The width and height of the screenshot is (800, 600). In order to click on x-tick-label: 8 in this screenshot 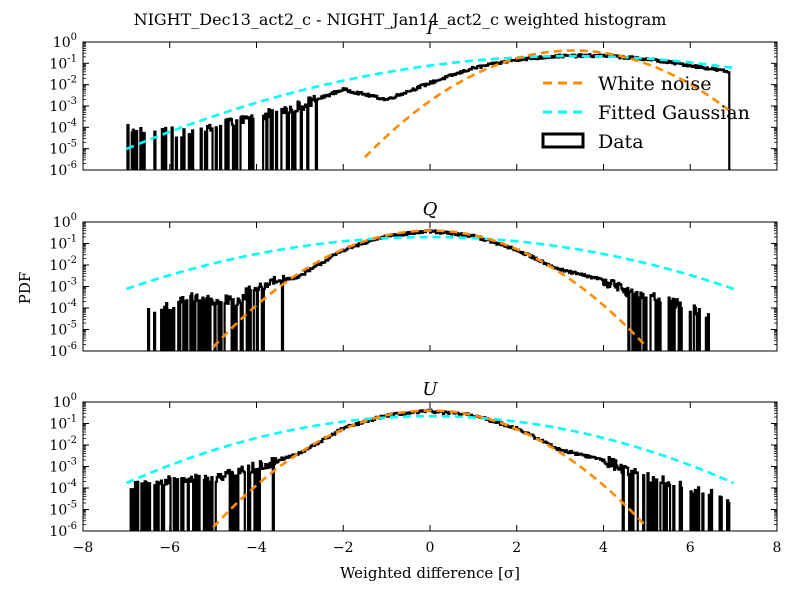, I will do `click(777, 548)`.